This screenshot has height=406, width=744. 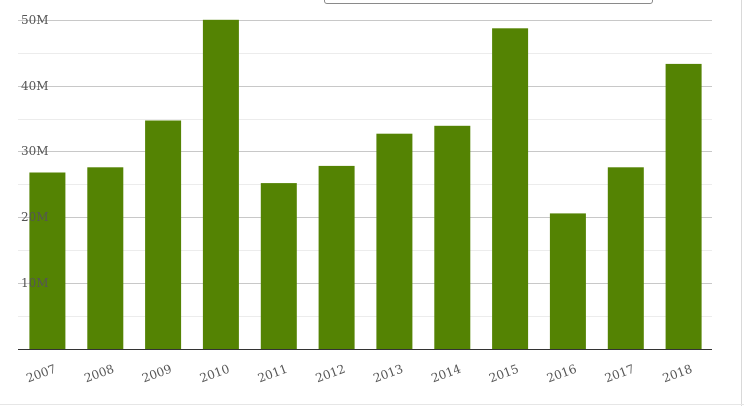 I want to click on y-tick-label: 50M, so click(x=35, y=20).